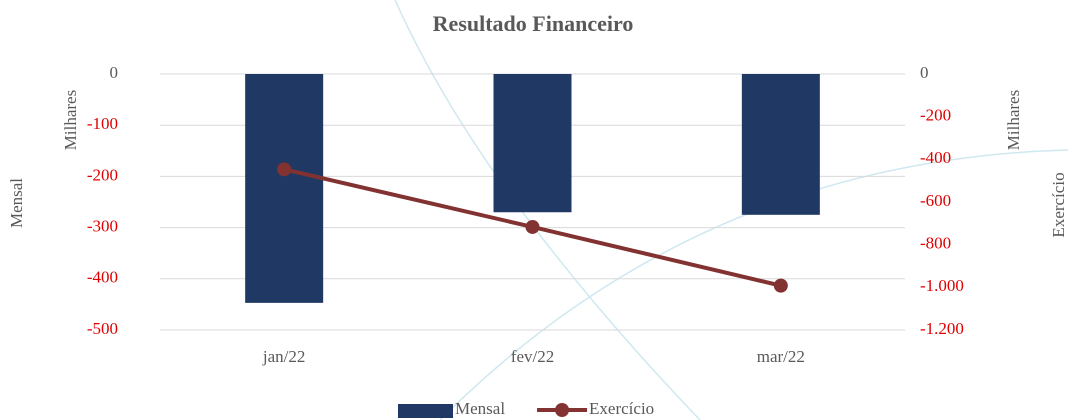 Image resolution: width=1068 pixels, height=420 pixels. I want to click on y2-axis-unit: Milhares, so click(1013, 120).